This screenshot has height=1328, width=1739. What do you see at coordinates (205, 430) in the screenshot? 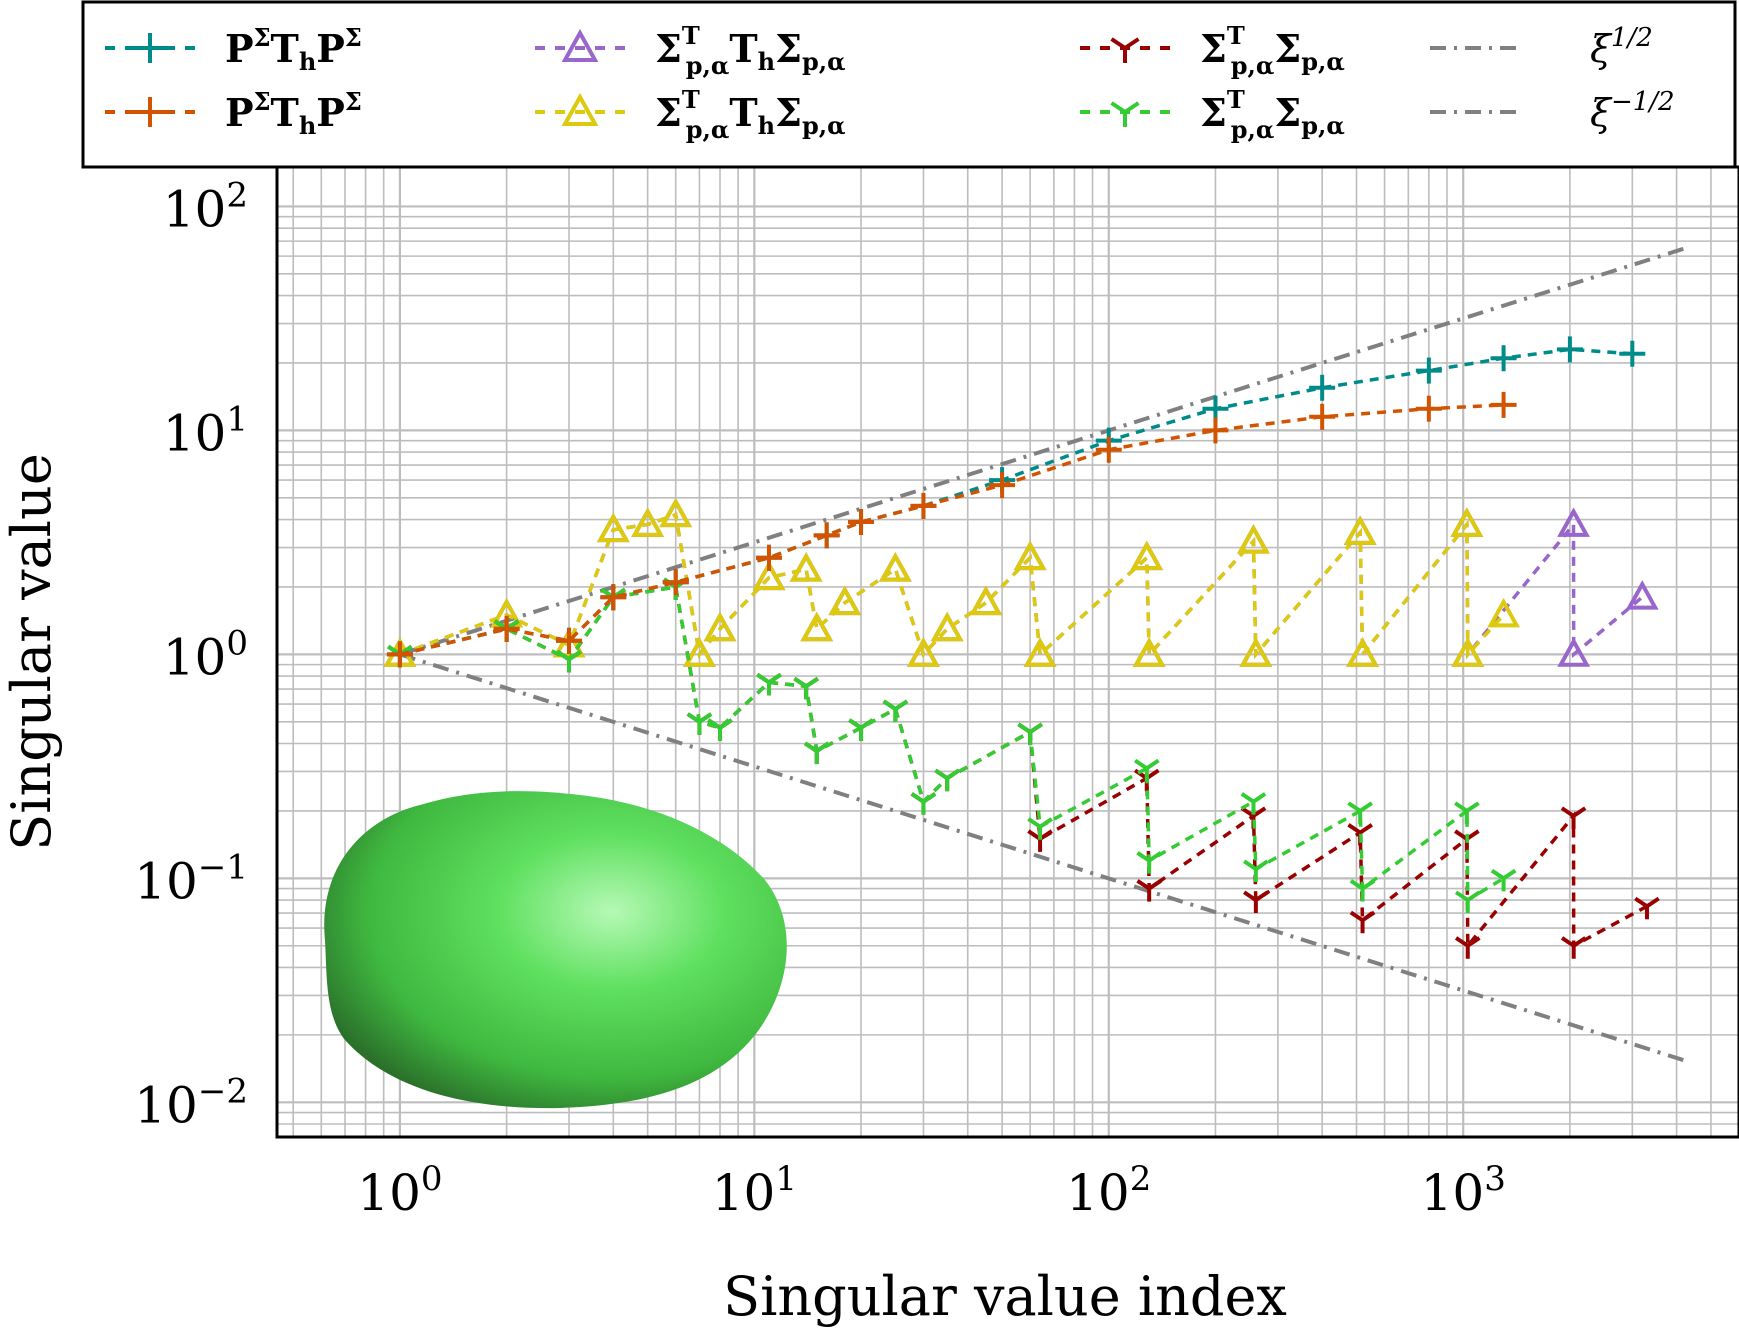
I see `y-tick-label: 10¹` at bounding box center [205, 430].